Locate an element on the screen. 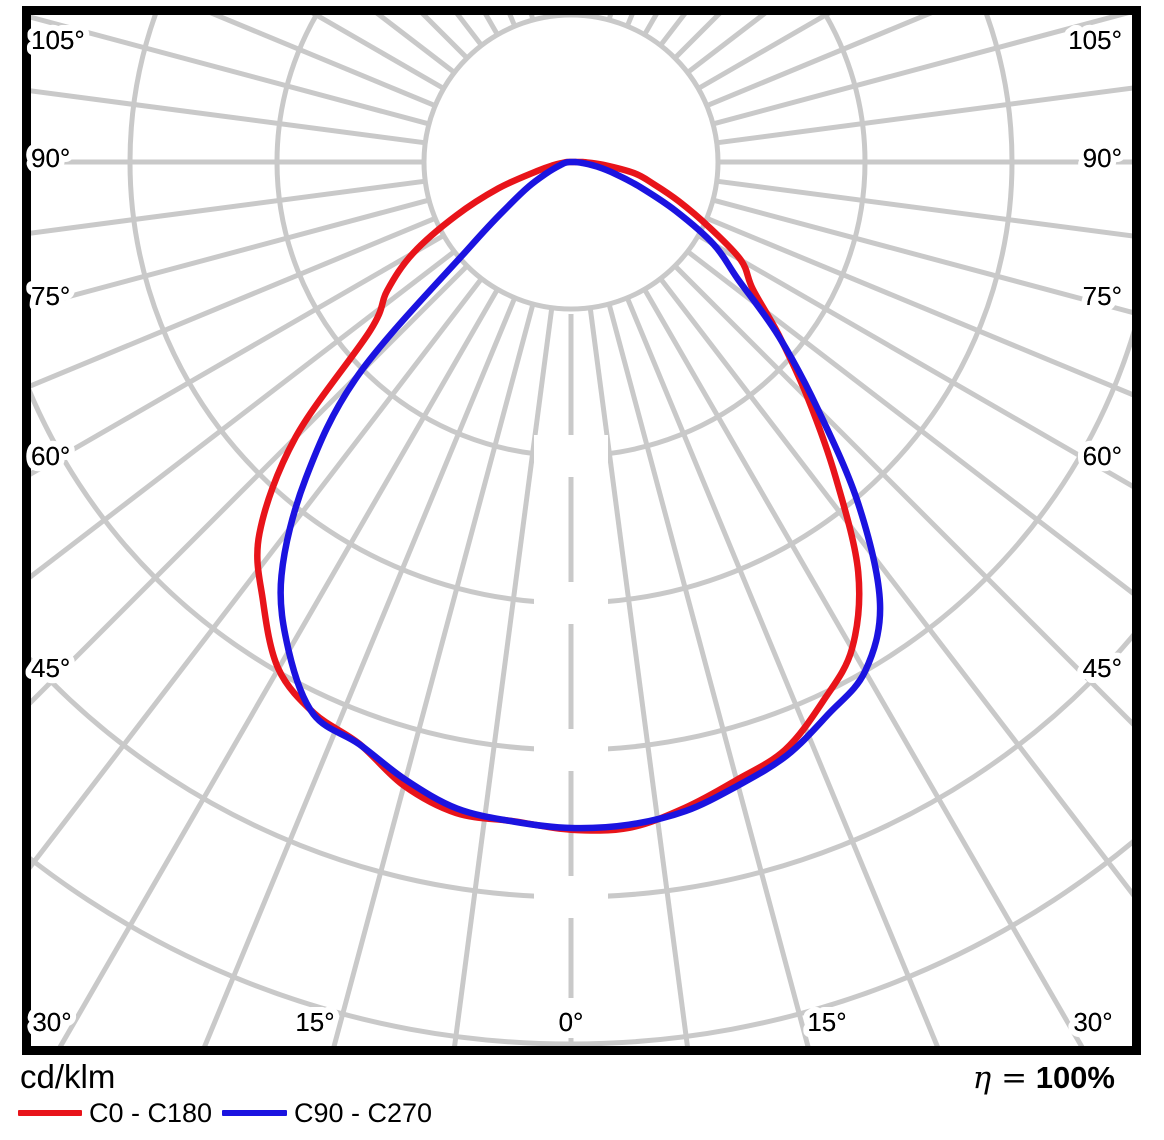  axis-label-right: 45° is located at coordinates (1102, 668).